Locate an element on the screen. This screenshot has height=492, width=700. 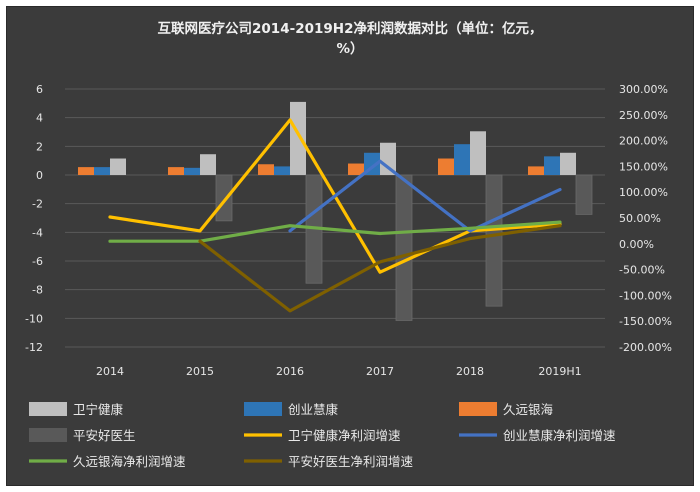
y-left-tick-label: 2 is located at coordinates (39, 146).